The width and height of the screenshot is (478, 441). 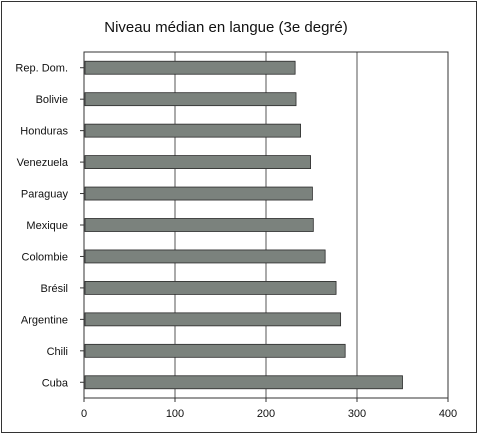 What do you see at coordinates (266, 414) in the screenshot?
I see `x-tick-label-2: 200` at bounding box center [266, 414].